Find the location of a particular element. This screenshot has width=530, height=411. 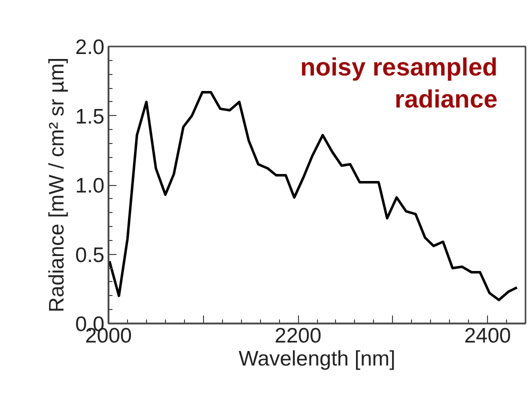

x-tick-label: 2200 is located at coordinates (298, 336).